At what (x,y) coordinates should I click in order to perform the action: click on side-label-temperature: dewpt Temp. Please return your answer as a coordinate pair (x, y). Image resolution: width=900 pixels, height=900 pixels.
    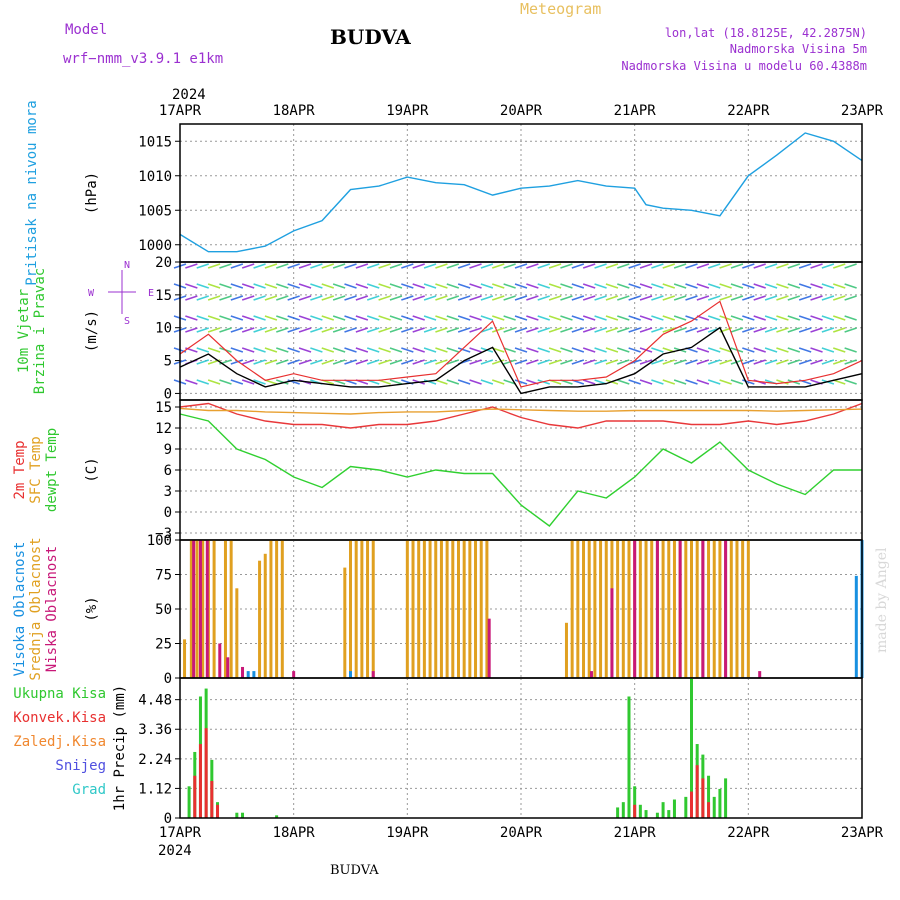
    Looking at the image, I should click on (52, 470).